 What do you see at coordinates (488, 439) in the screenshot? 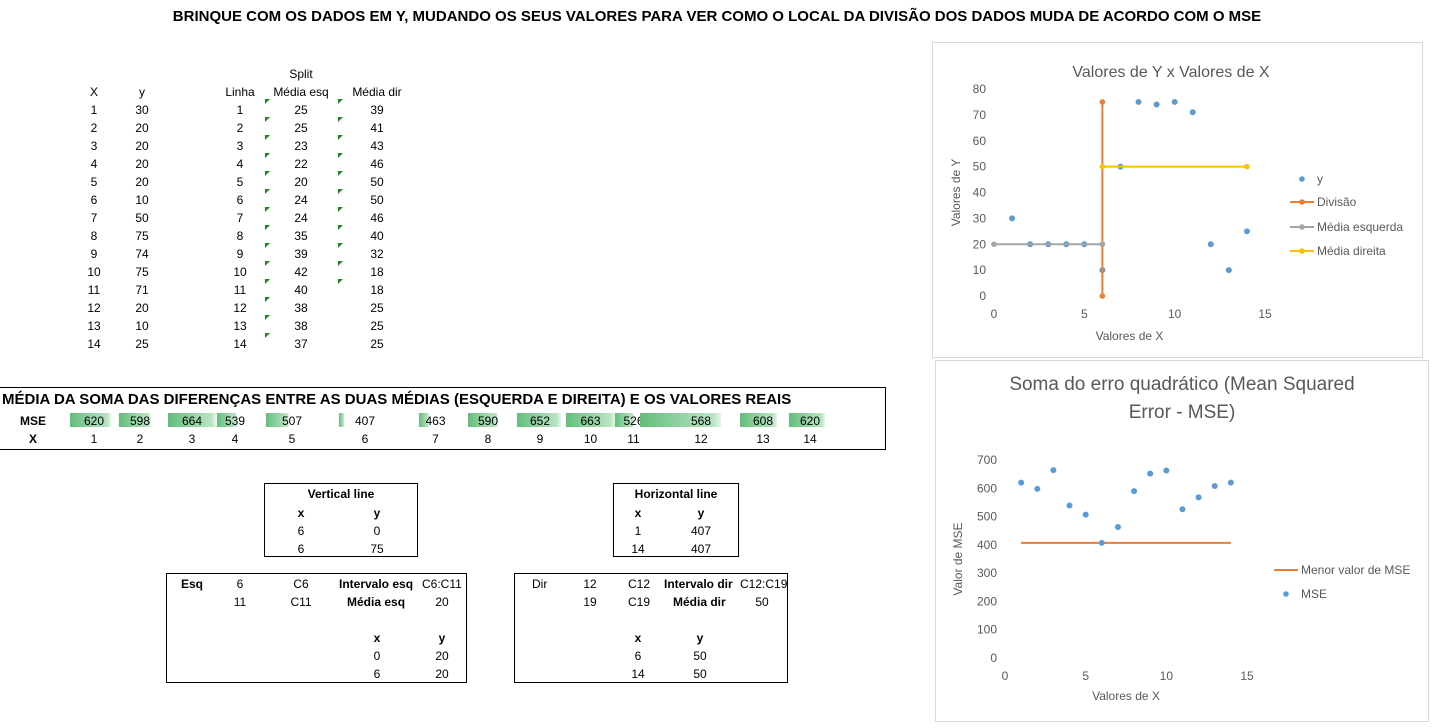
I see `x-cell: 8` at bounding box center [488, 439].